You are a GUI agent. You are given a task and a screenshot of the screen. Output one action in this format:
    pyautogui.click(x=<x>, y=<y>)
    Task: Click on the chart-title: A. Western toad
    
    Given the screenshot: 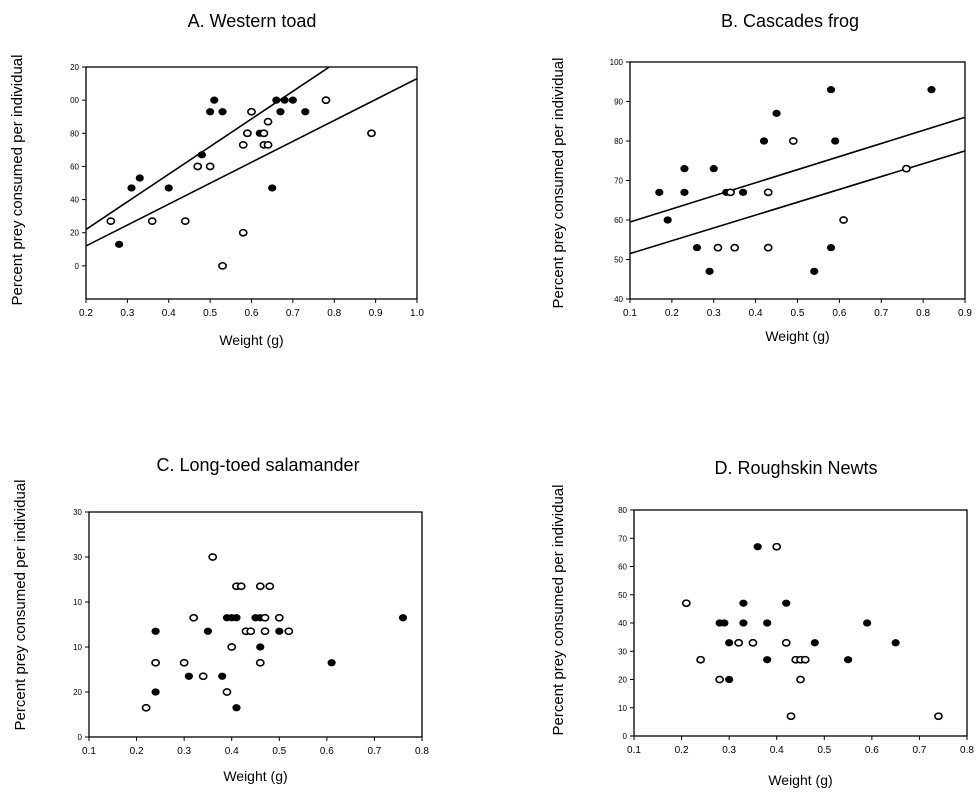 What is the action you would take?
    pyautogui.click(x=252, y=21)
    